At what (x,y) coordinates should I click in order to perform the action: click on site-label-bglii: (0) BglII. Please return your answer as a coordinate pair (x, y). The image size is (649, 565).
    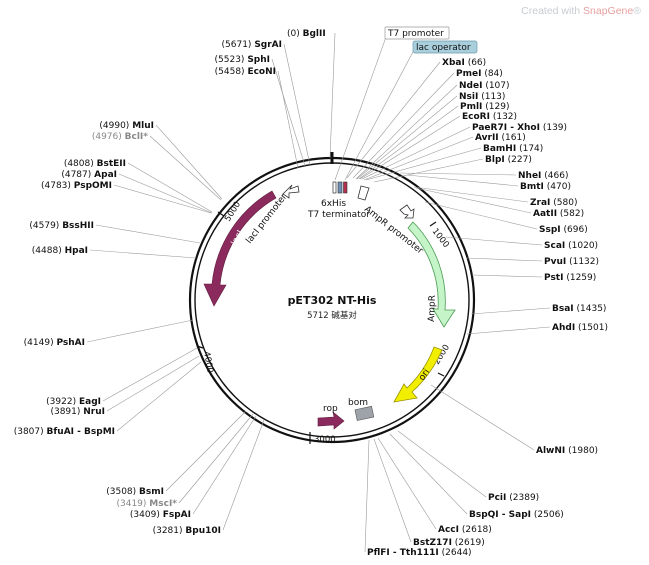
    Looking at the image, I should click on (306, 34).